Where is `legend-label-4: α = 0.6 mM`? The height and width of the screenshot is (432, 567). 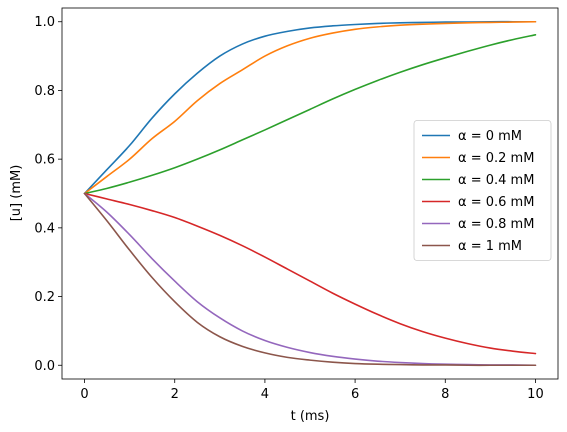 legend-label-4: α = 0.6 mM is located at coordinates (496, 202).